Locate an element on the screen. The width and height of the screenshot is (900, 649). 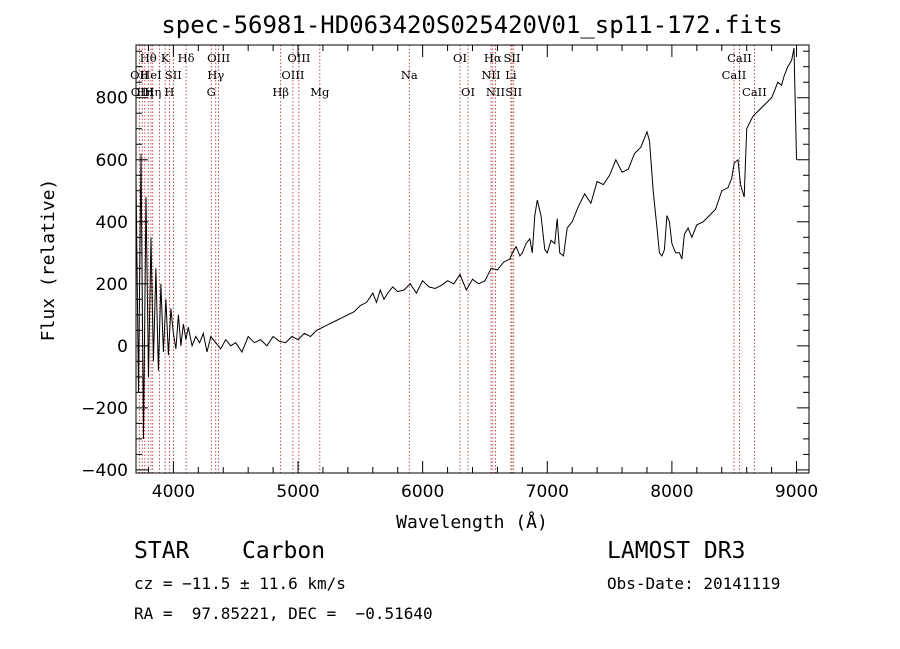
redshift-velocity: cz = −11.5 ± 11.6 km/s is located at coordinates (240, 583).